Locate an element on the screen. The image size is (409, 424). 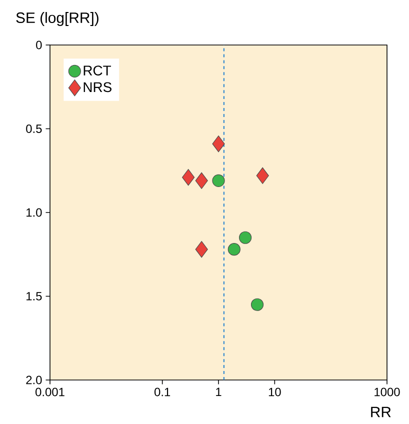
x-tick-label: 1 is located at coordinates (219, 392).